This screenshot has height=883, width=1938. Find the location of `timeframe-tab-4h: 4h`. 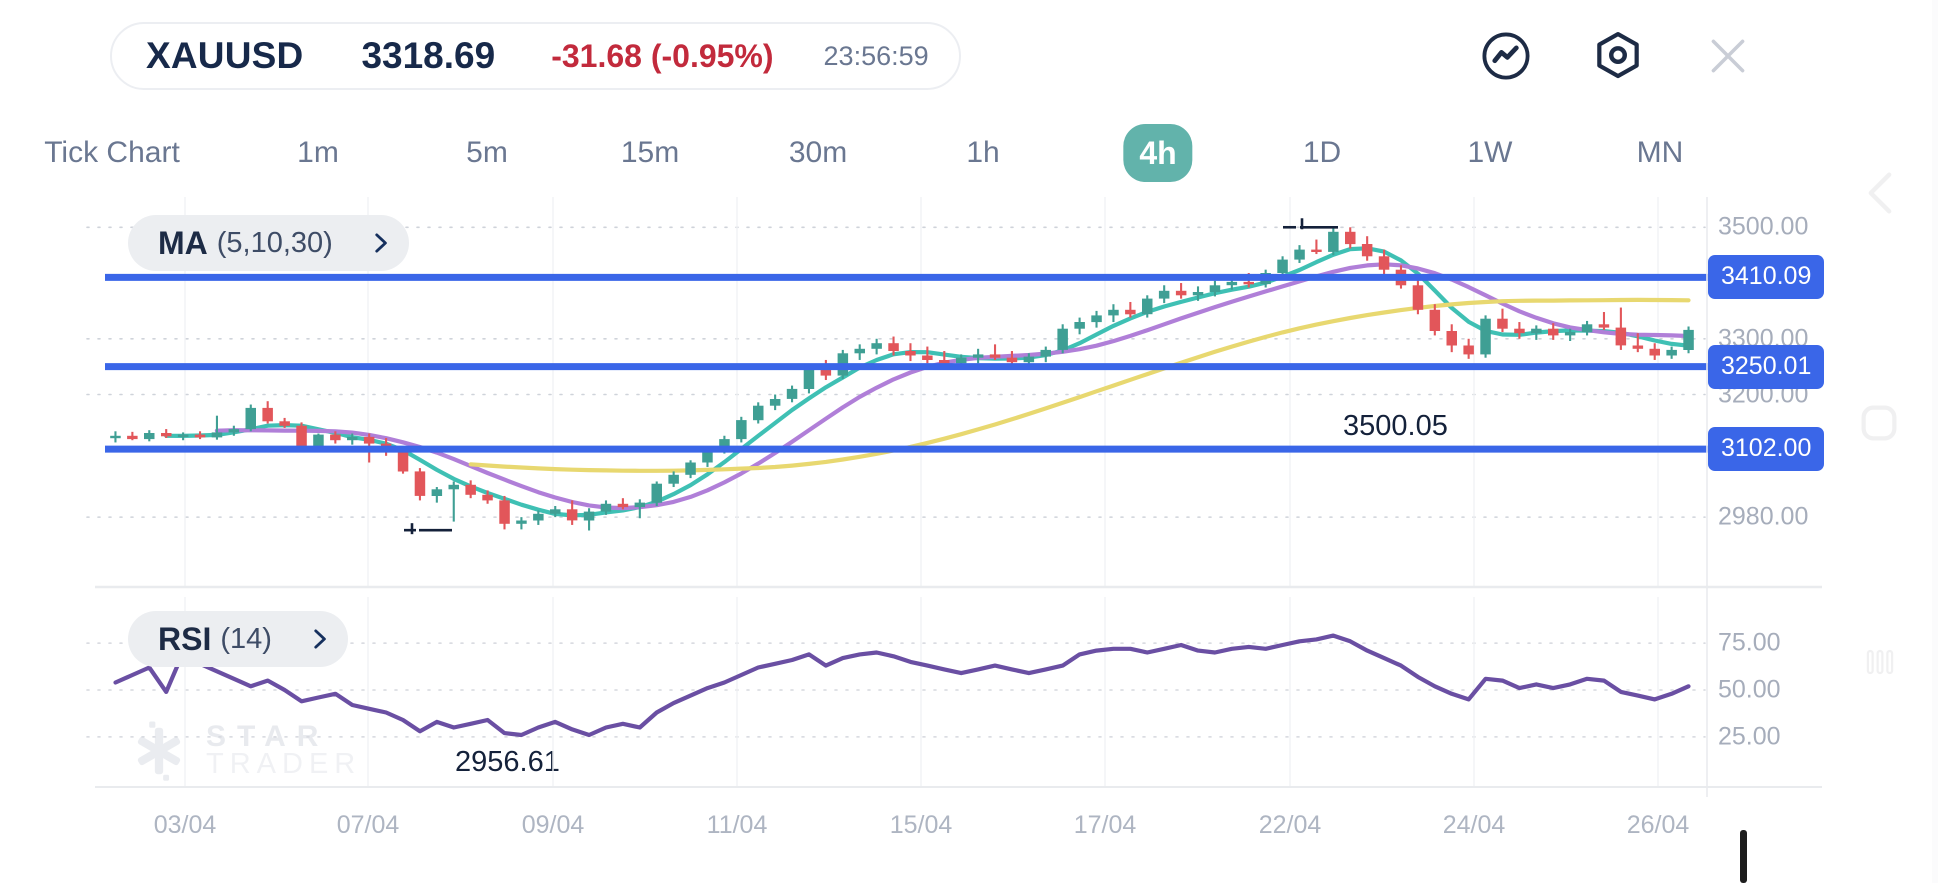

timeframe-tab-4h: 4h is located at coordinates (1158, 153).